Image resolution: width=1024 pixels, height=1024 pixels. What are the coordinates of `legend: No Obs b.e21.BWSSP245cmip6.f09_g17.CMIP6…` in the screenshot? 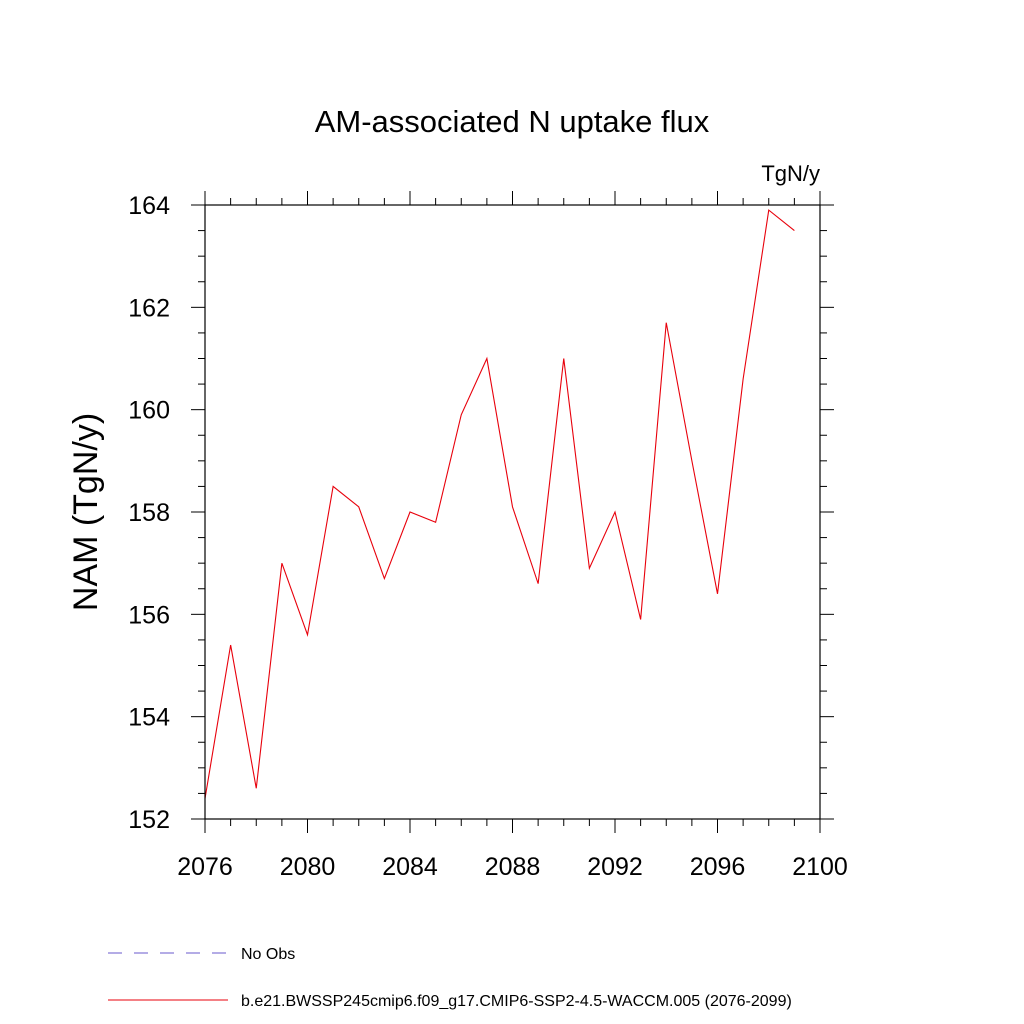 It's located at (450, 978).